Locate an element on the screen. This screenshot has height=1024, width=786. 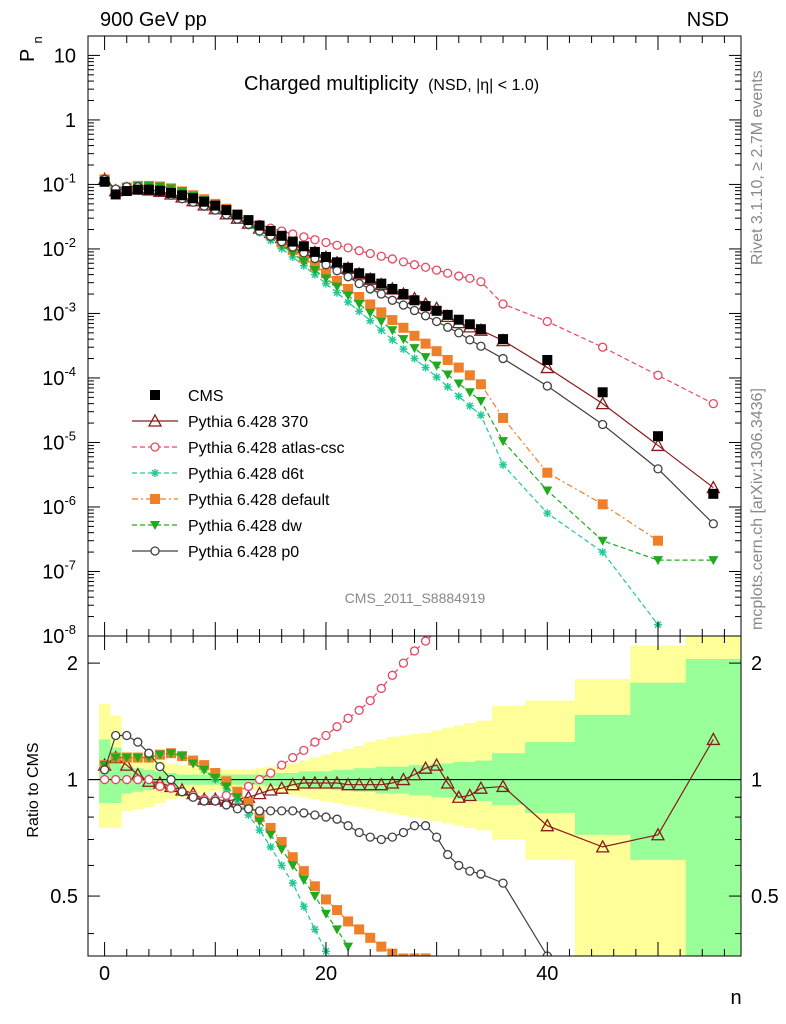
legend-label: Pythia 6.428 p0 is located at coordinates (243, 552).